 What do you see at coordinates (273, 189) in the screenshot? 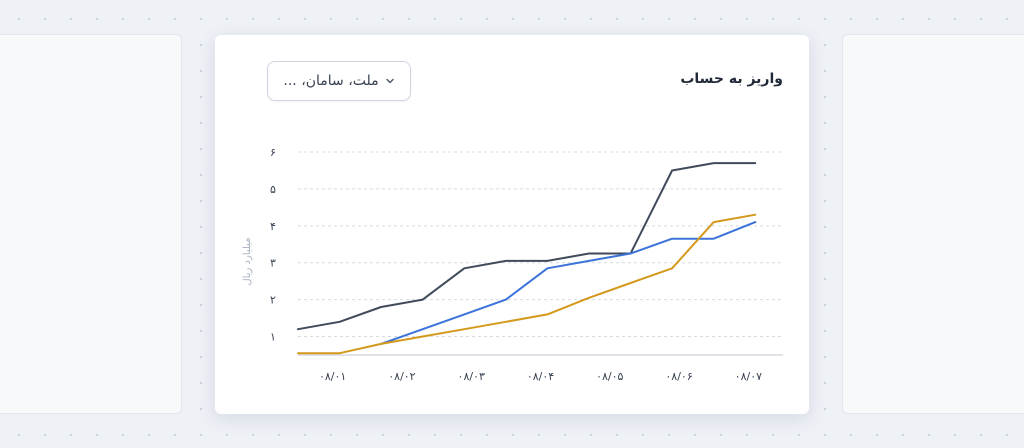
I see `y-tick-label-5: ۵` at bounding box center [273, 189].